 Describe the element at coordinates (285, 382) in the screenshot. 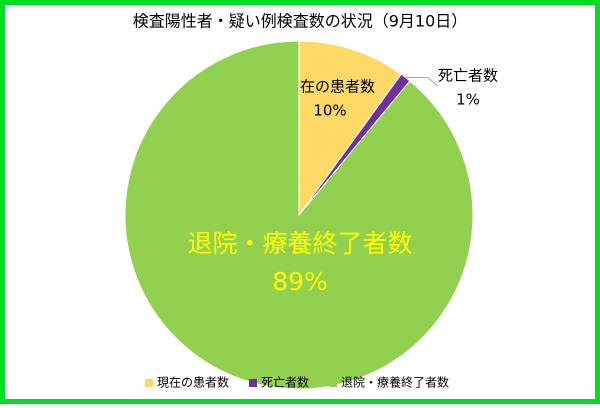

I see `legend-label: 死亡者数` at that location.